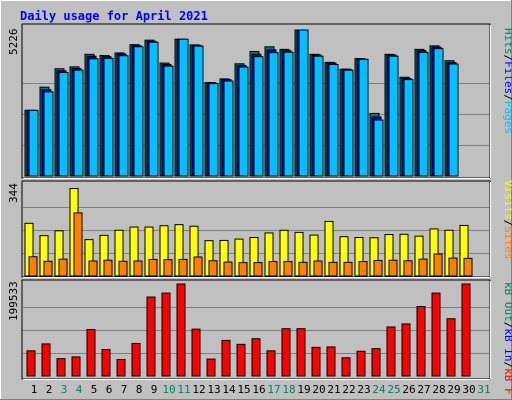  Describe the element at coordinates (288, 389) in the screenshot. I see `x-tick-label-18: 18` at that location.